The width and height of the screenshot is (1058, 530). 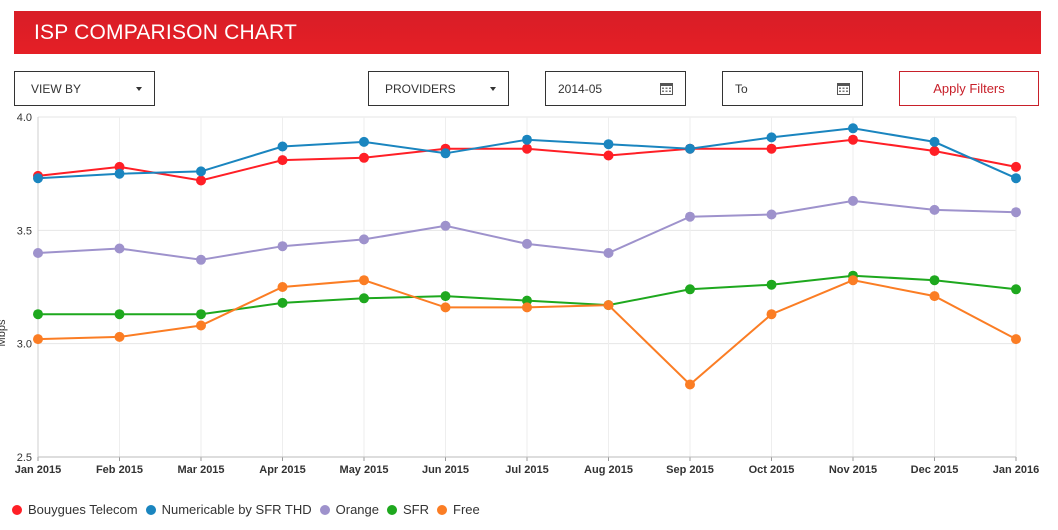 I want to click on providers-dropdown: PROVIDERS, so click(x=438, y=88).